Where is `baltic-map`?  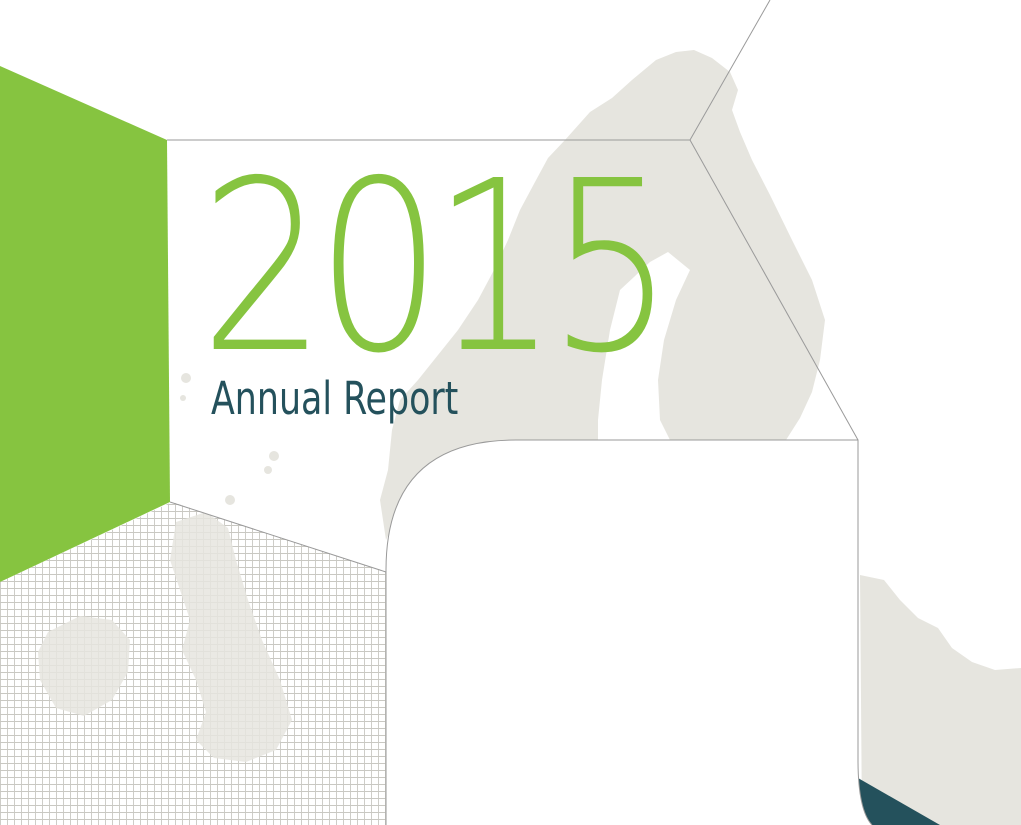 baltic-map is located at coordinates (940, 700).